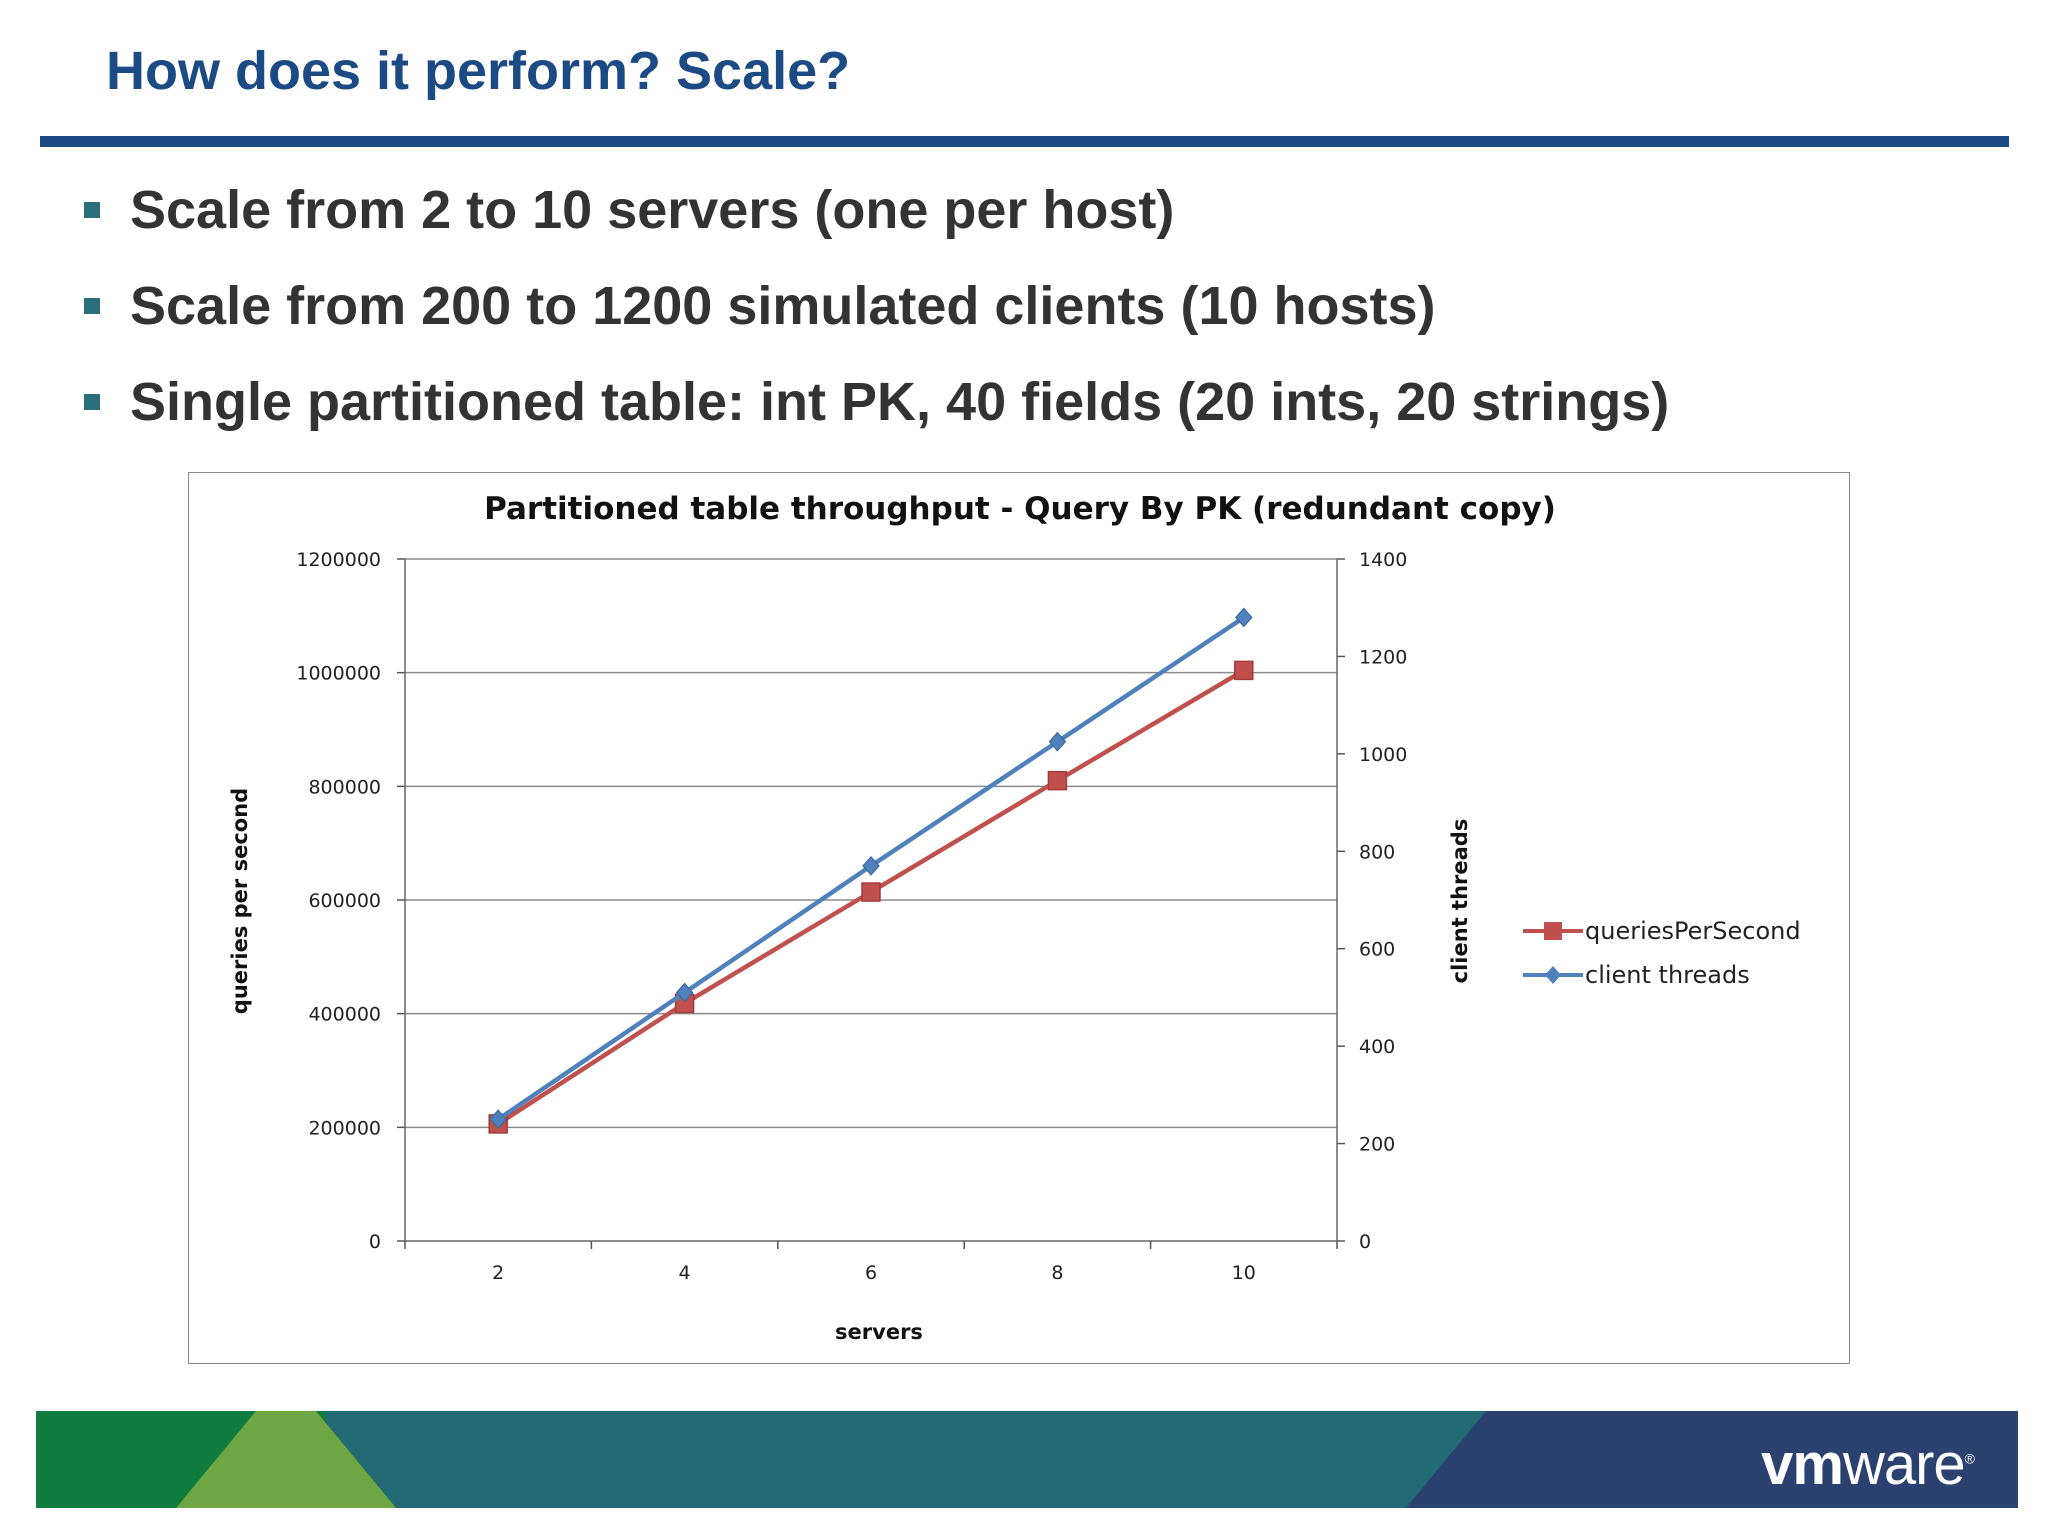 This screenshot has width=2048, height=1536. I want to click on y-tick-label: 0, so click(375, 1242).